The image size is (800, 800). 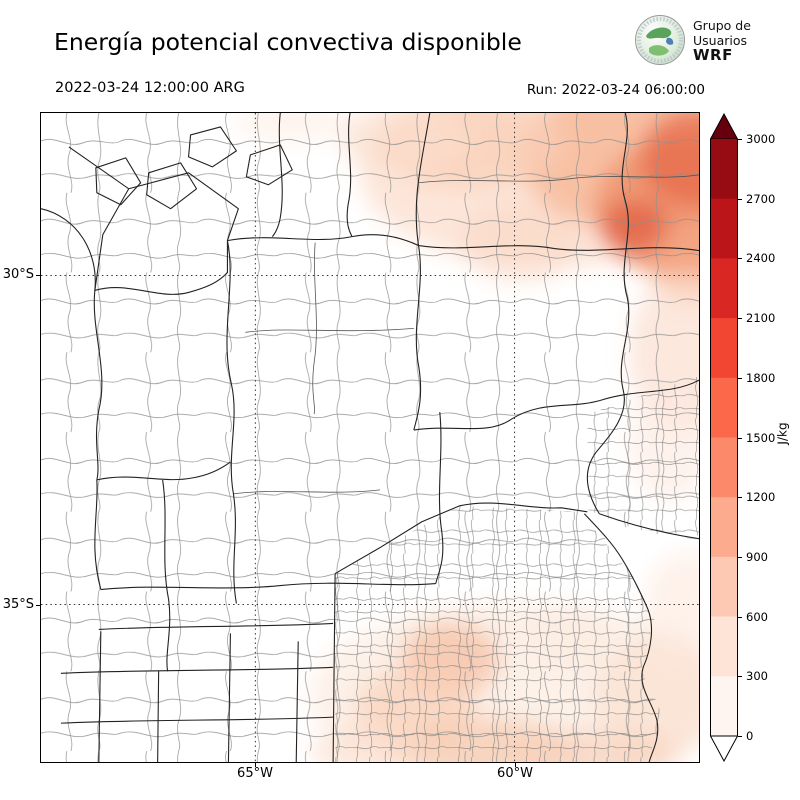 I want to click on colorbar-tick-label: 0, so click(x=750, y=736).